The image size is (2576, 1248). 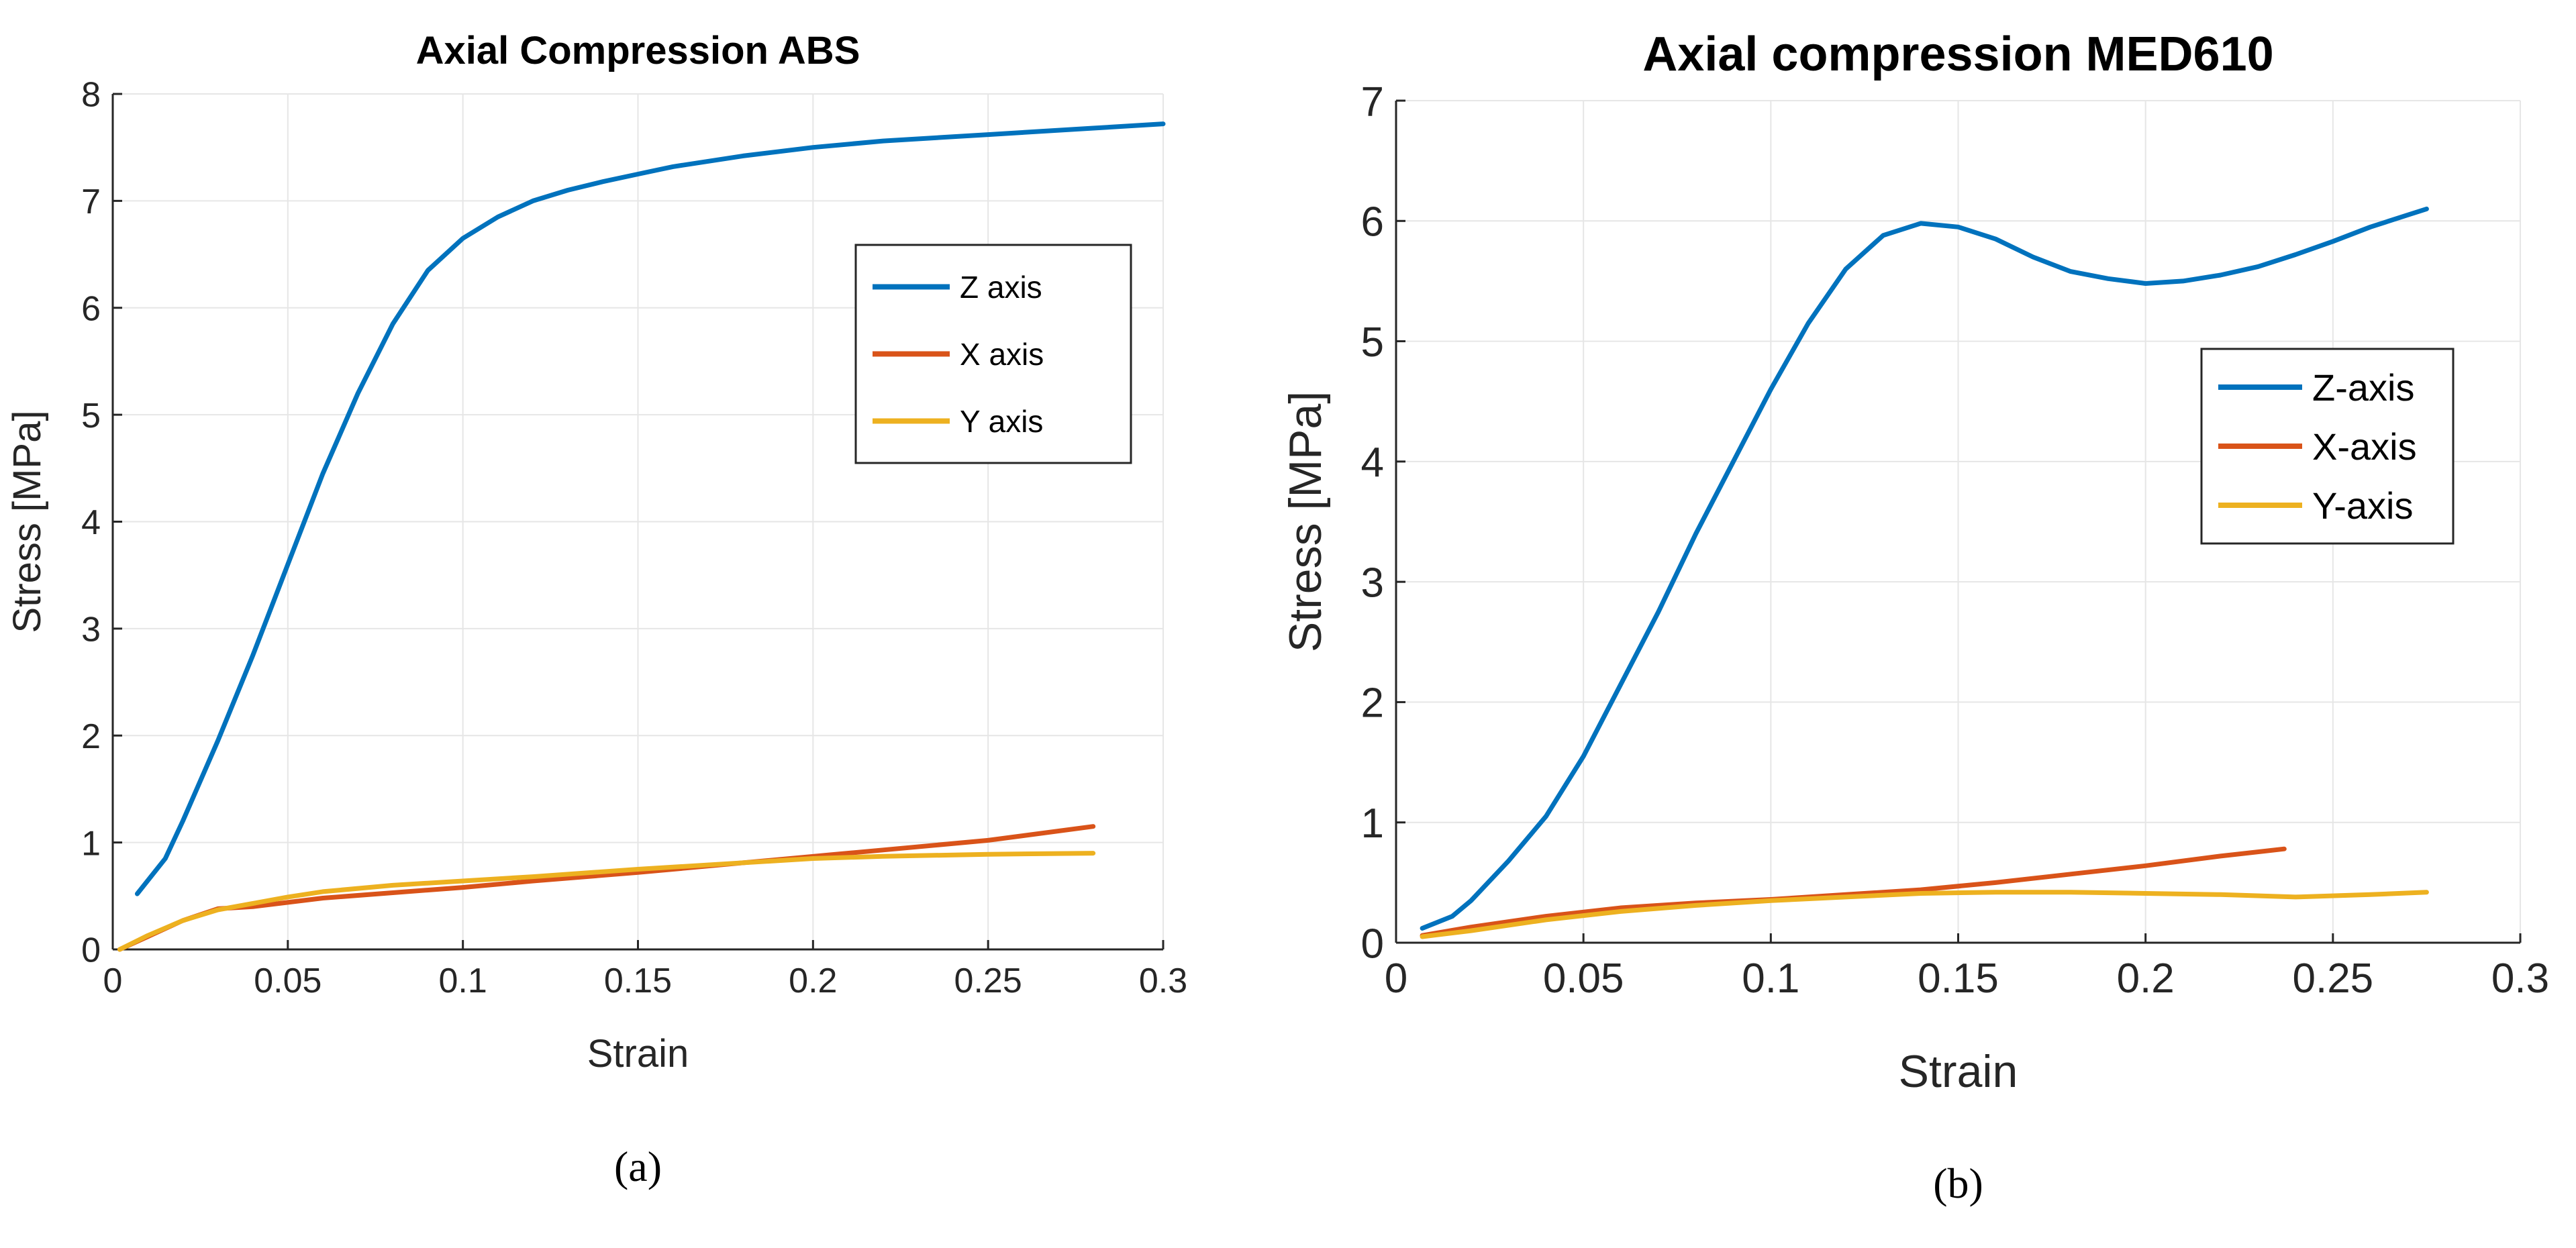 What do you see at coordinates (638, 51) in the screenshot?
I see `chart-title: Axial Compression ABS` at bounding box center [638, 51].